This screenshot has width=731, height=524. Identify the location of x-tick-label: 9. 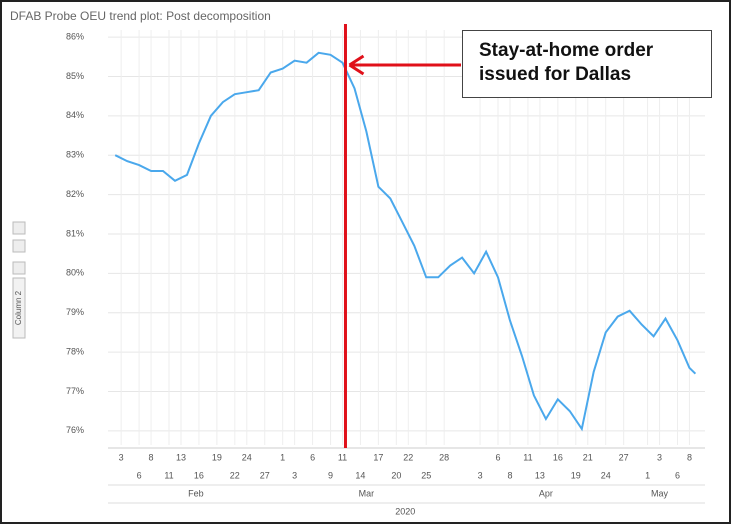
(330, 475).